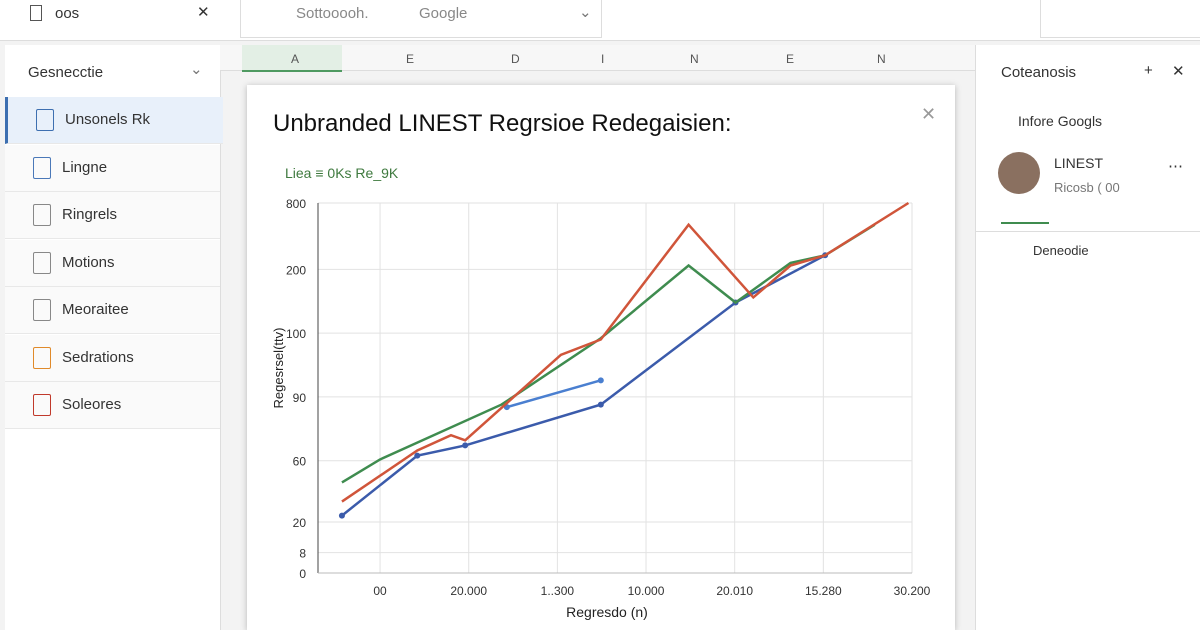 This screenshot has height=630, width=1200. Describe the element at coordinates (468, 591) in the screenshot. I see `x-tick-label: 20.000` at that location.